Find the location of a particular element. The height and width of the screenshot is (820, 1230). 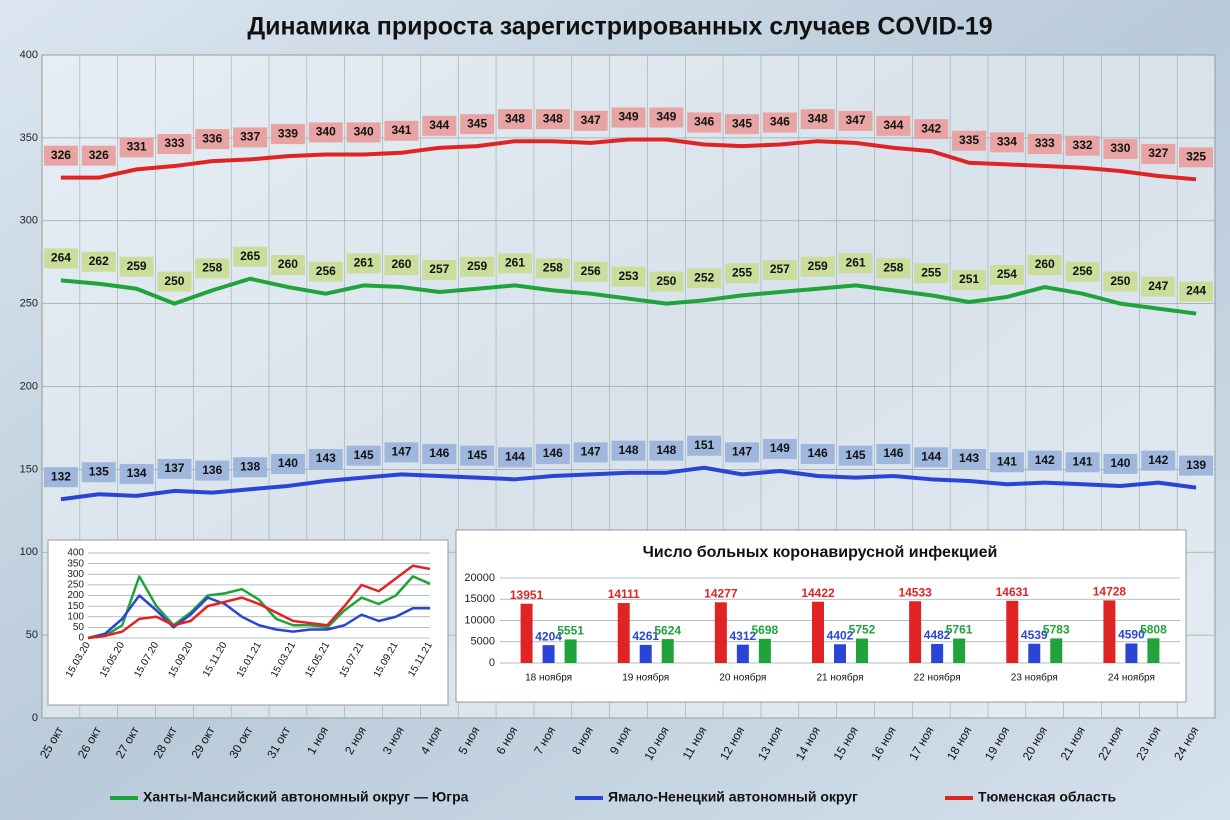

value-label: 4204 is located at coordinates (548, 636).